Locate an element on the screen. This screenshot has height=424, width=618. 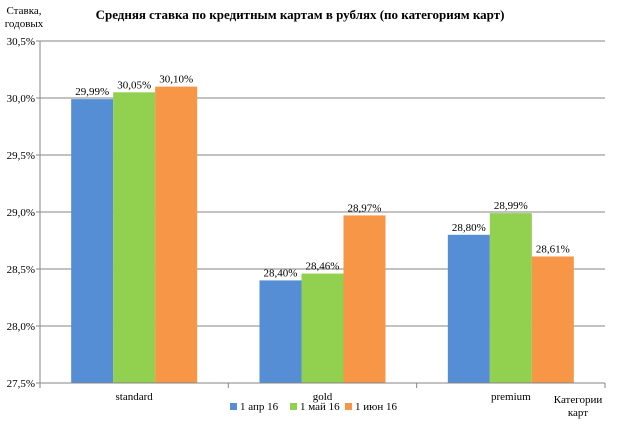
data-label: 30,05% is located at coordinates (134, 85).